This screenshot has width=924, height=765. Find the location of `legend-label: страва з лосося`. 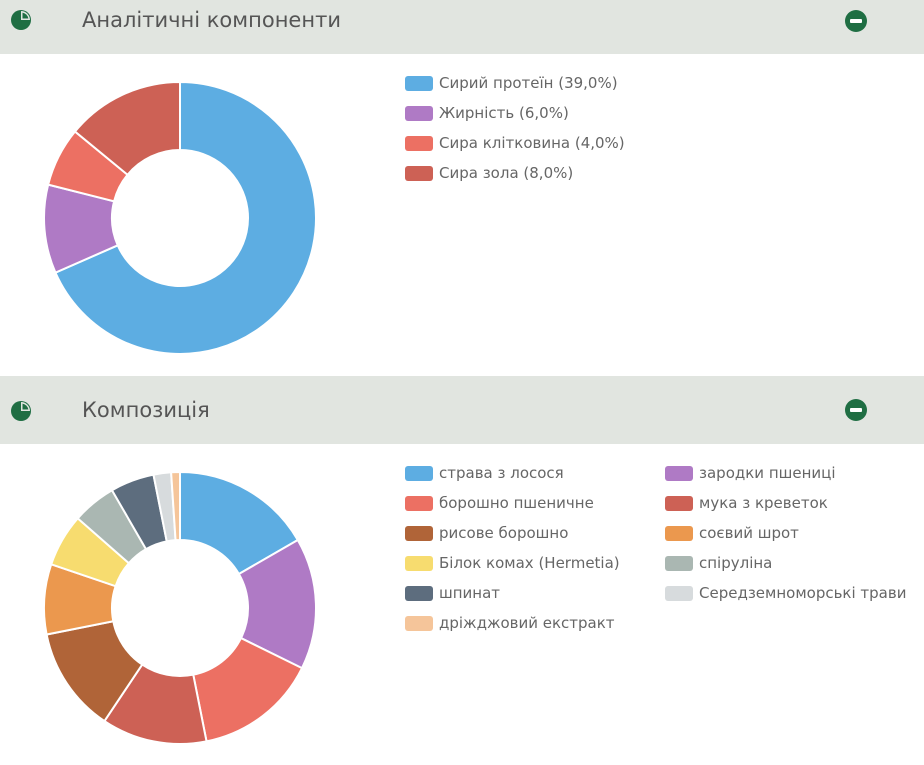

legend-label: страва з лосося is located at coordinates (501, 473).